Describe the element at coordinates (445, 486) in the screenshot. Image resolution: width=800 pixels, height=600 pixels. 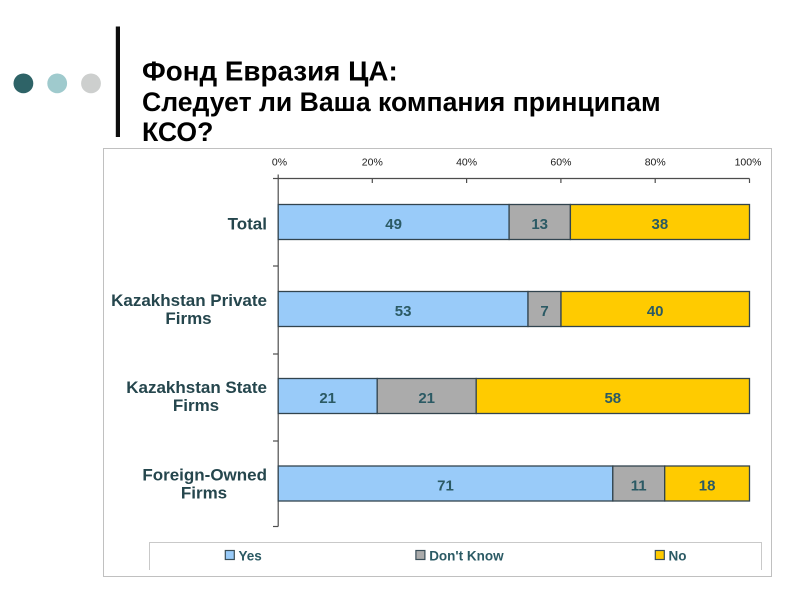
I see `svg-text: 71` at that location.